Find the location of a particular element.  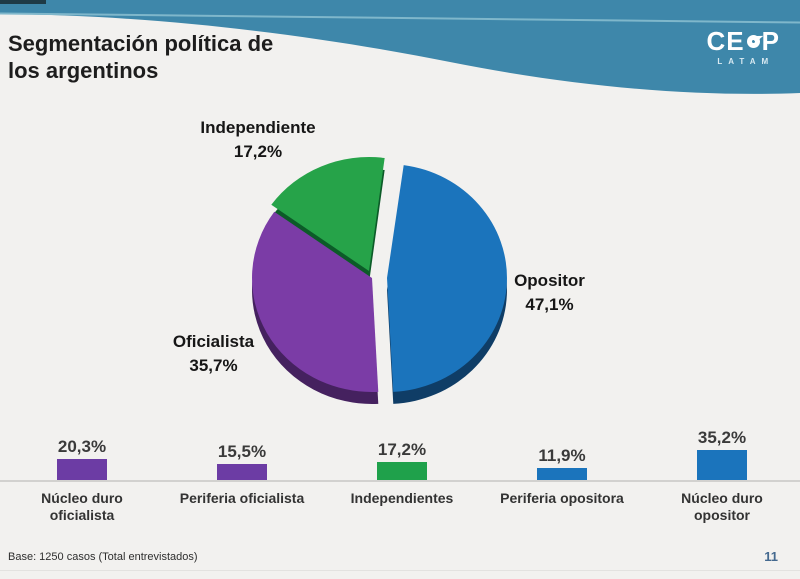

bar-rect-nucleo-duro-opositor is located at coordinates (722, 465).